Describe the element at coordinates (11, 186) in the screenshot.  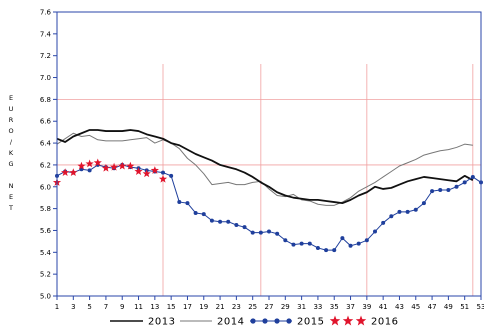
I see `y-axis-label-char: N` at that location.